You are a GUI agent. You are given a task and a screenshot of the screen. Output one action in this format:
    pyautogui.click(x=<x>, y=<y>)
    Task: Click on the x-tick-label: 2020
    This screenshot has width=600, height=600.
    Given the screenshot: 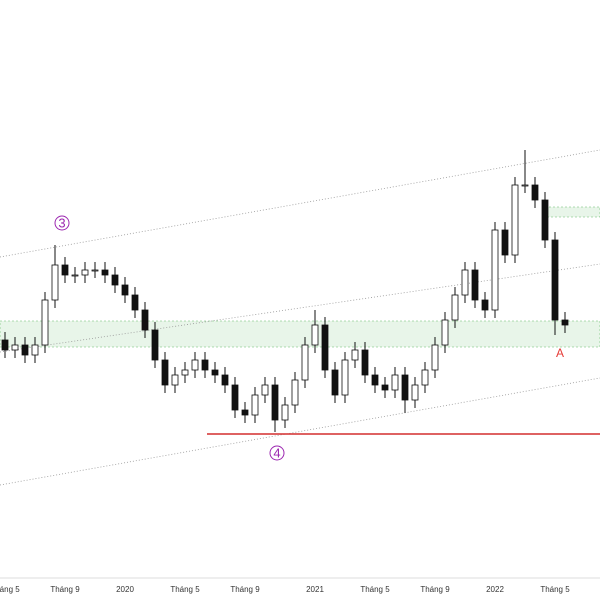 What is the action you would take?
    pyautogui.click(x=125, y=589)
    